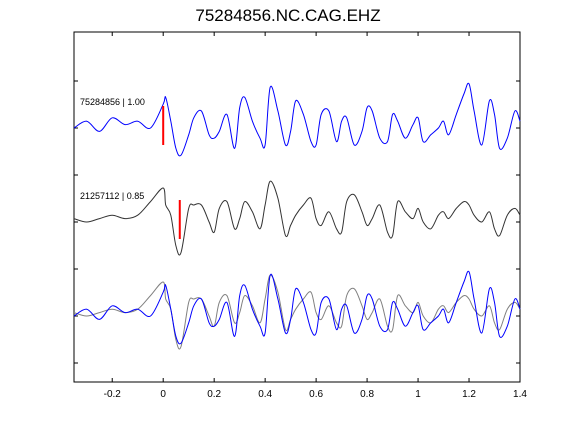 This screenshot has height=432, width=576. What do you see at coordinates (113, 394) in the screenshot?
I see `x-tick-label: -0.2` at bounding box center [113, 394].